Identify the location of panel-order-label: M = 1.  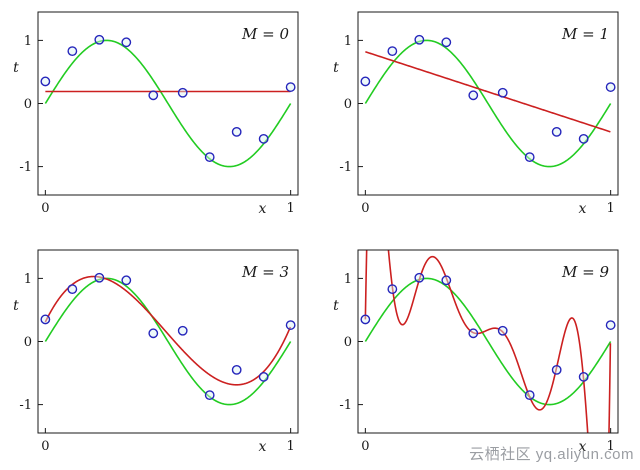
(585, 34).